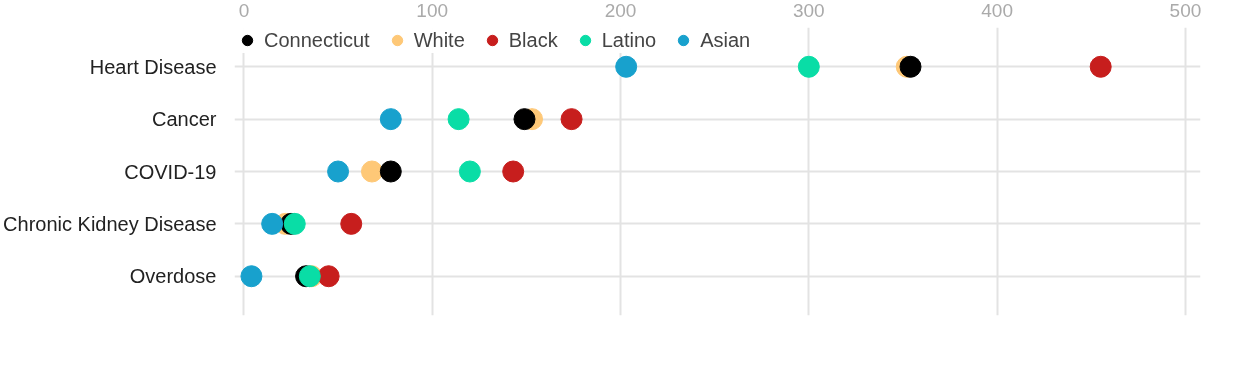  I want to click on legend-label: Latino, so click(629, 40).